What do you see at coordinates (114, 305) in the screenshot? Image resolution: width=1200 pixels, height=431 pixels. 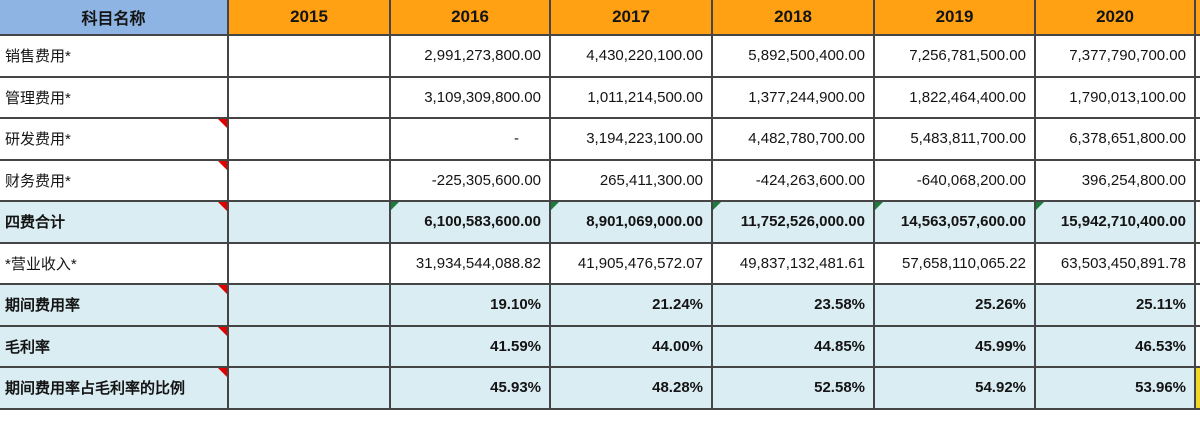 I see `row-label-cell: 期间费用率` at bounding box center [114, 305].